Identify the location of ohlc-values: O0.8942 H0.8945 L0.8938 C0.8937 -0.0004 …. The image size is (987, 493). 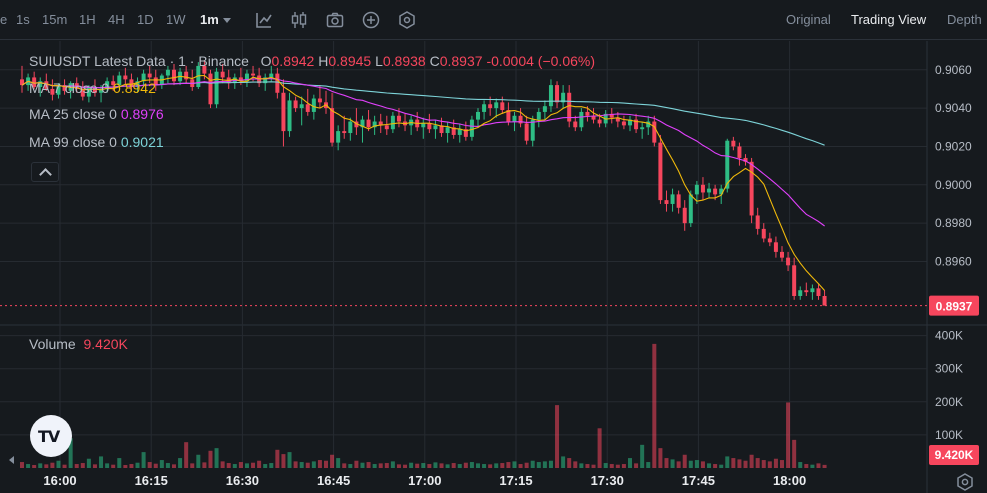
(424, 61).